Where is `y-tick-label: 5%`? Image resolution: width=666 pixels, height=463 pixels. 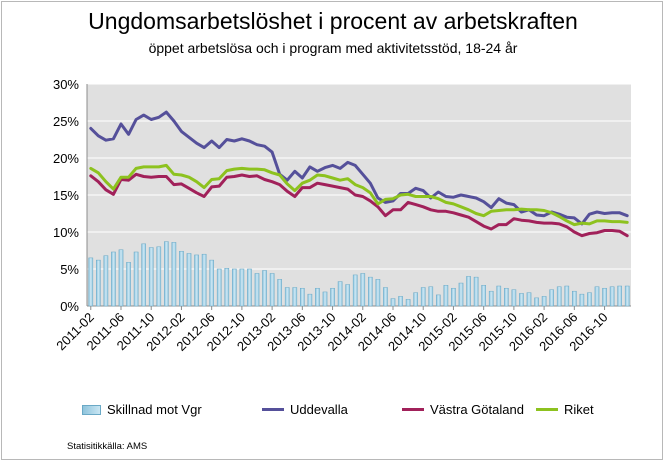 y-tick-label: 5% is located at coordinates (69, 269).